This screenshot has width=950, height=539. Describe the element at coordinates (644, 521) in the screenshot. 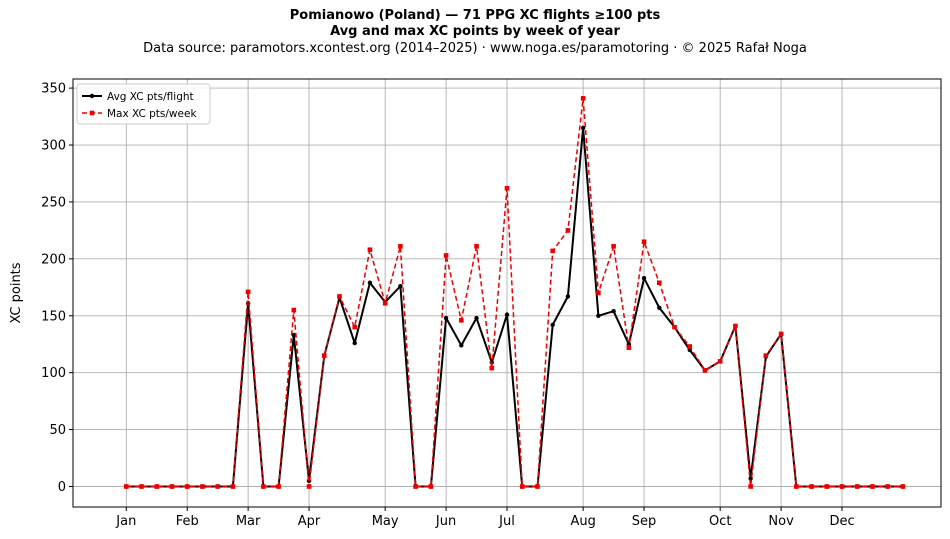

I see `x-tick-label: Sep` at that location.